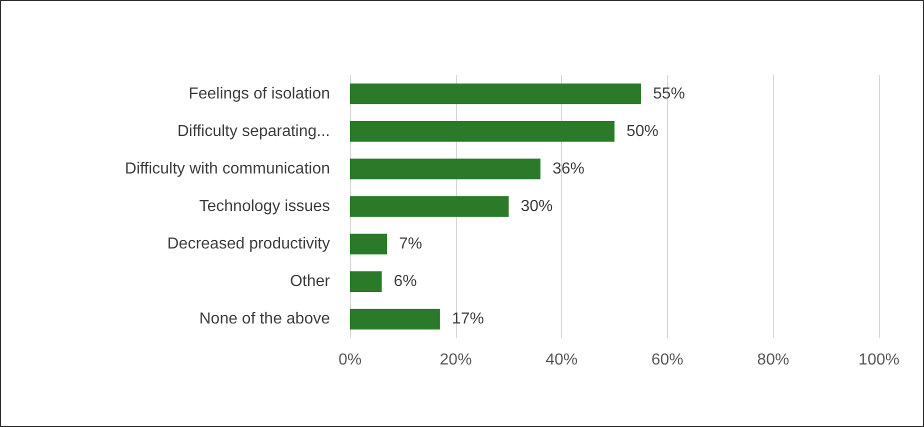  I want to click on data-label: 7%, so click(410, 244).